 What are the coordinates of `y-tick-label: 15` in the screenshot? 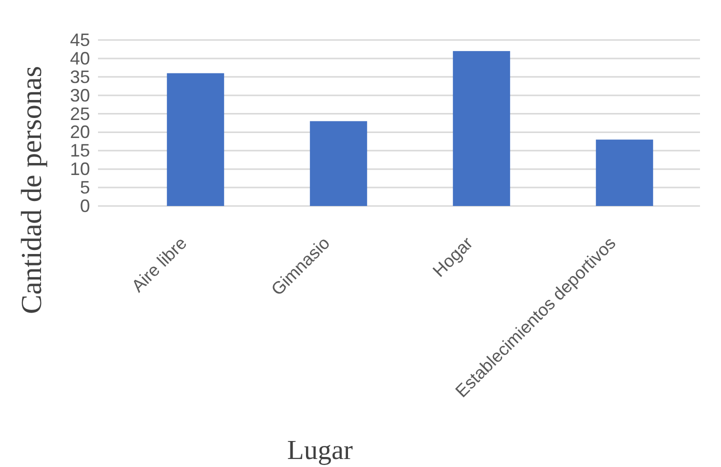 It's located at (80, 150).